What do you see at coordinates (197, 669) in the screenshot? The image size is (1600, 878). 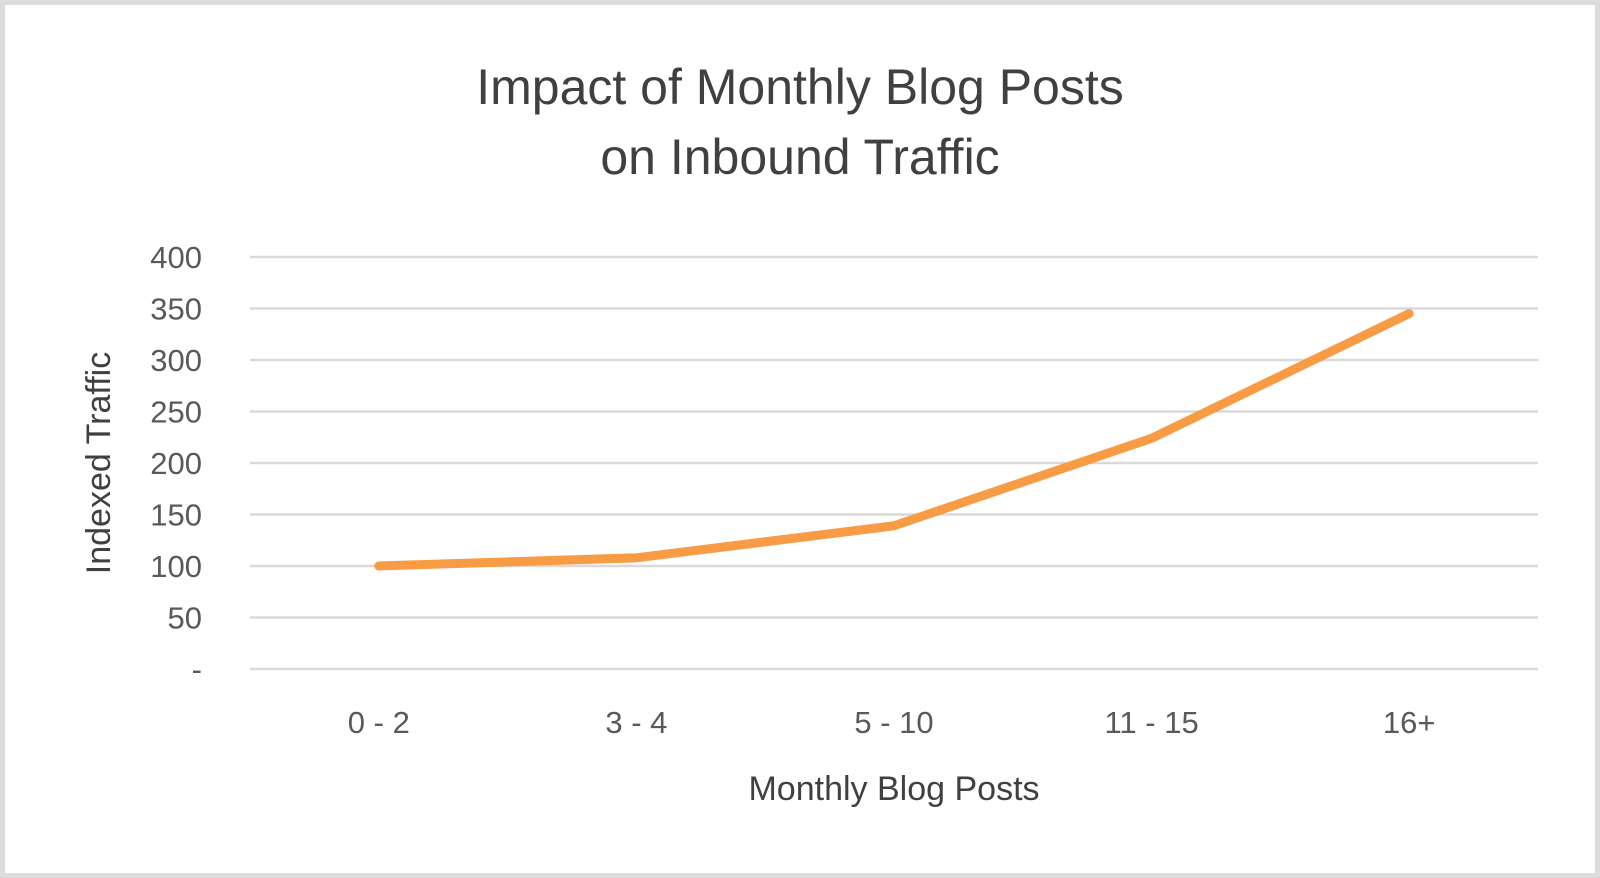 I see `y-tick-label: -` at bounding box center [197, 669].